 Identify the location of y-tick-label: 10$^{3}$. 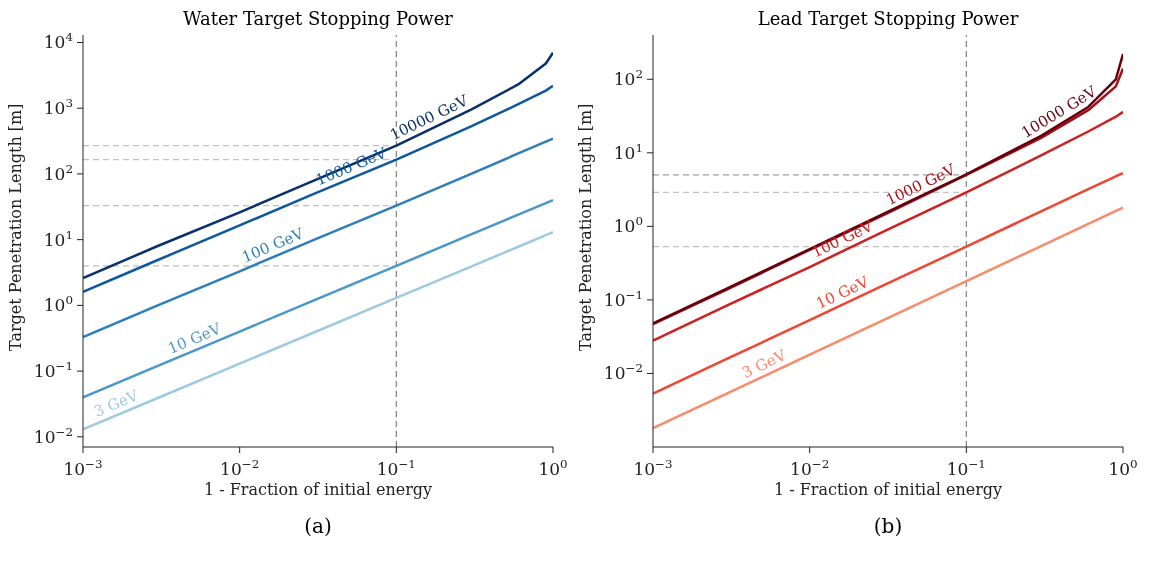
(58, 107).